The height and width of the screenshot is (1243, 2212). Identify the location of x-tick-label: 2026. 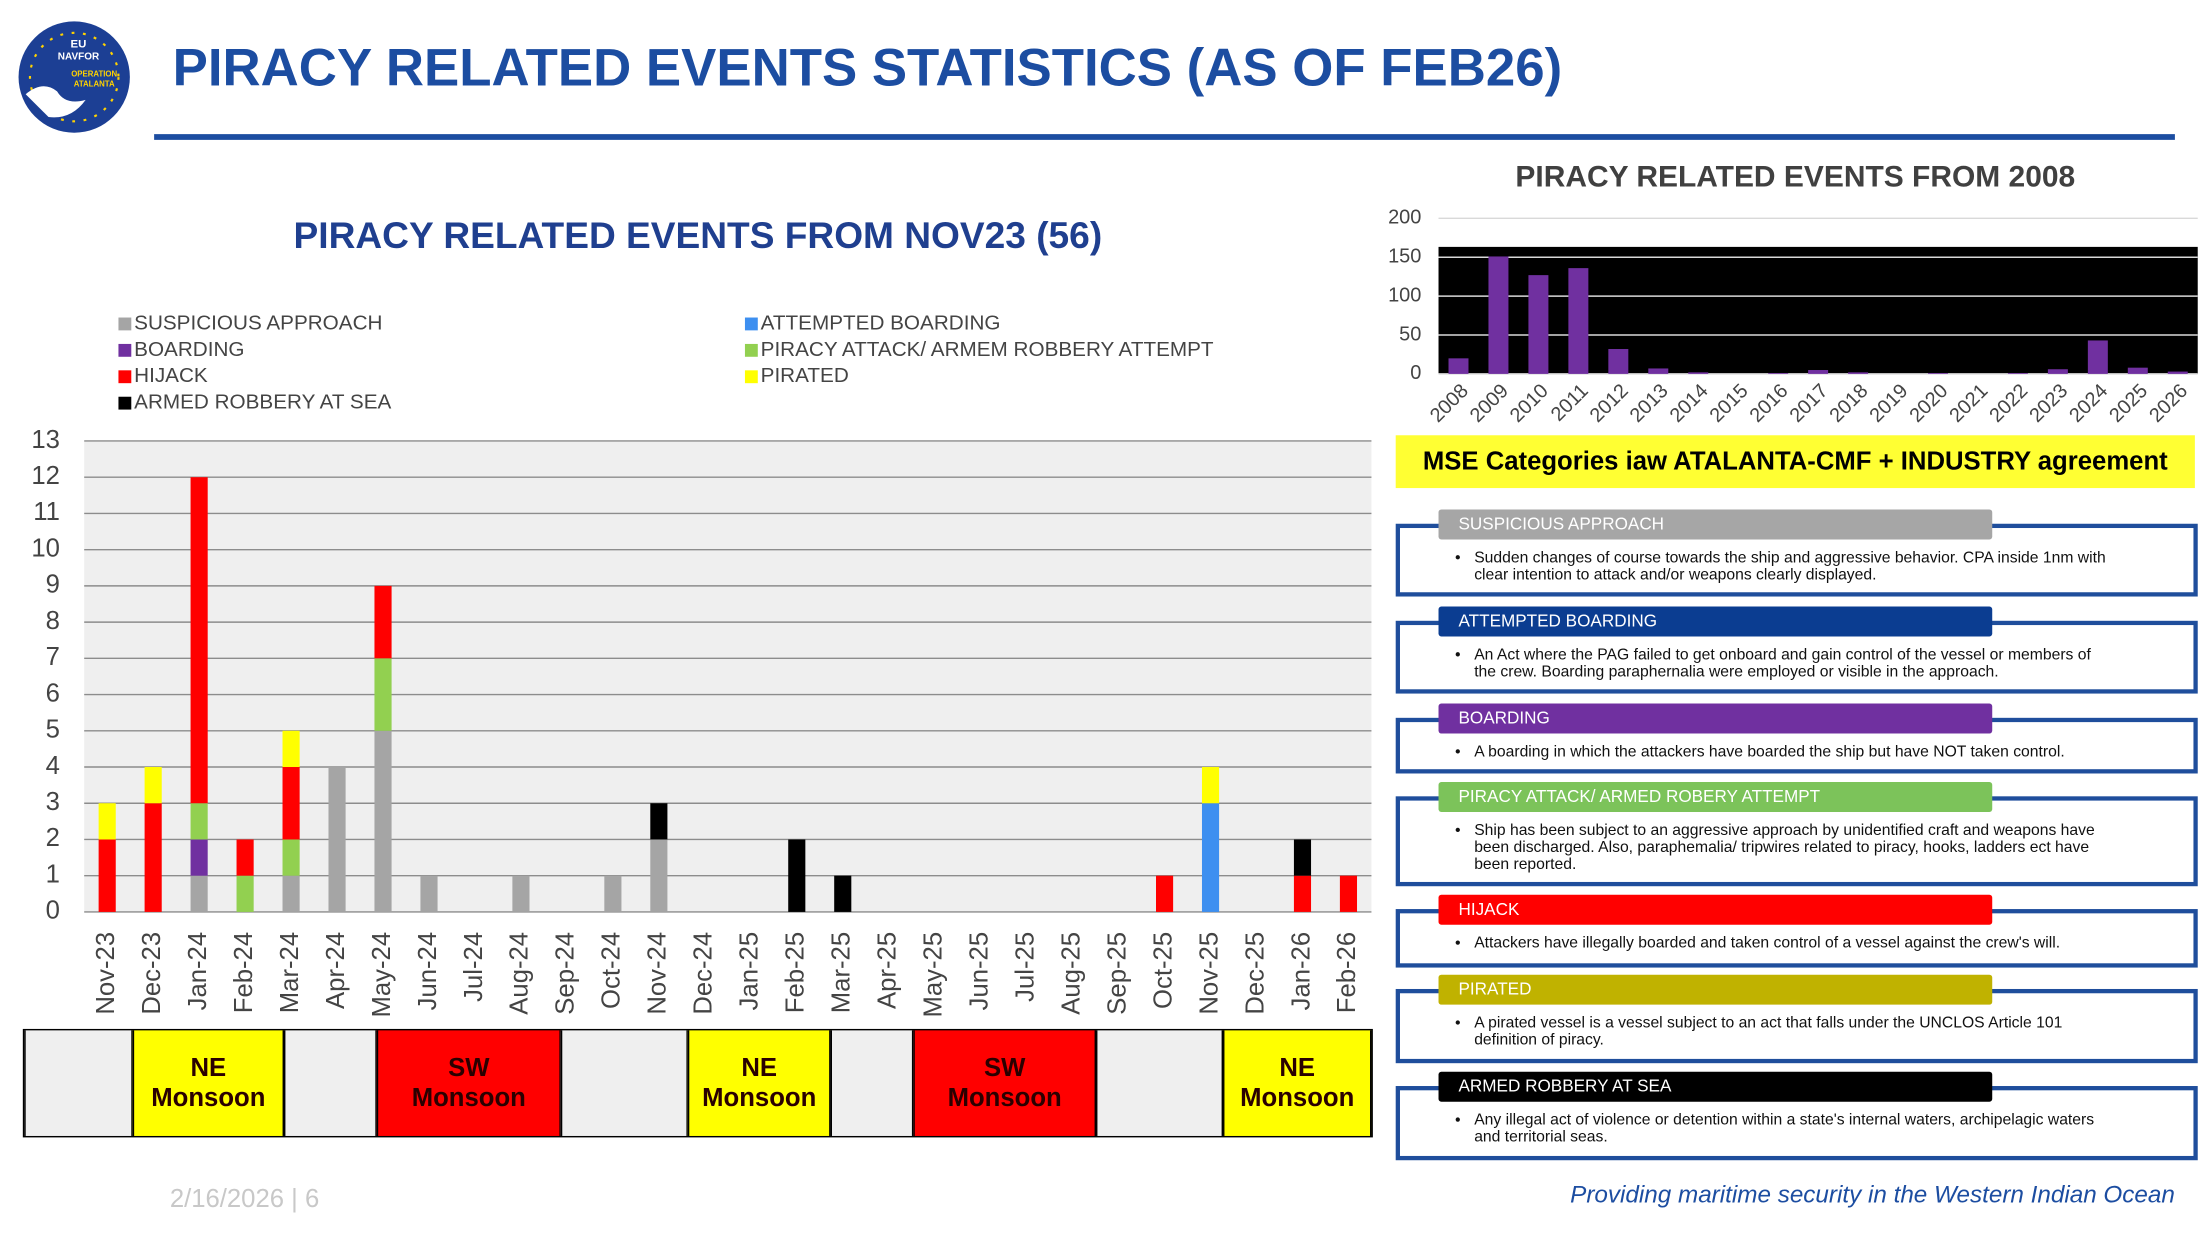
(2168, 403).